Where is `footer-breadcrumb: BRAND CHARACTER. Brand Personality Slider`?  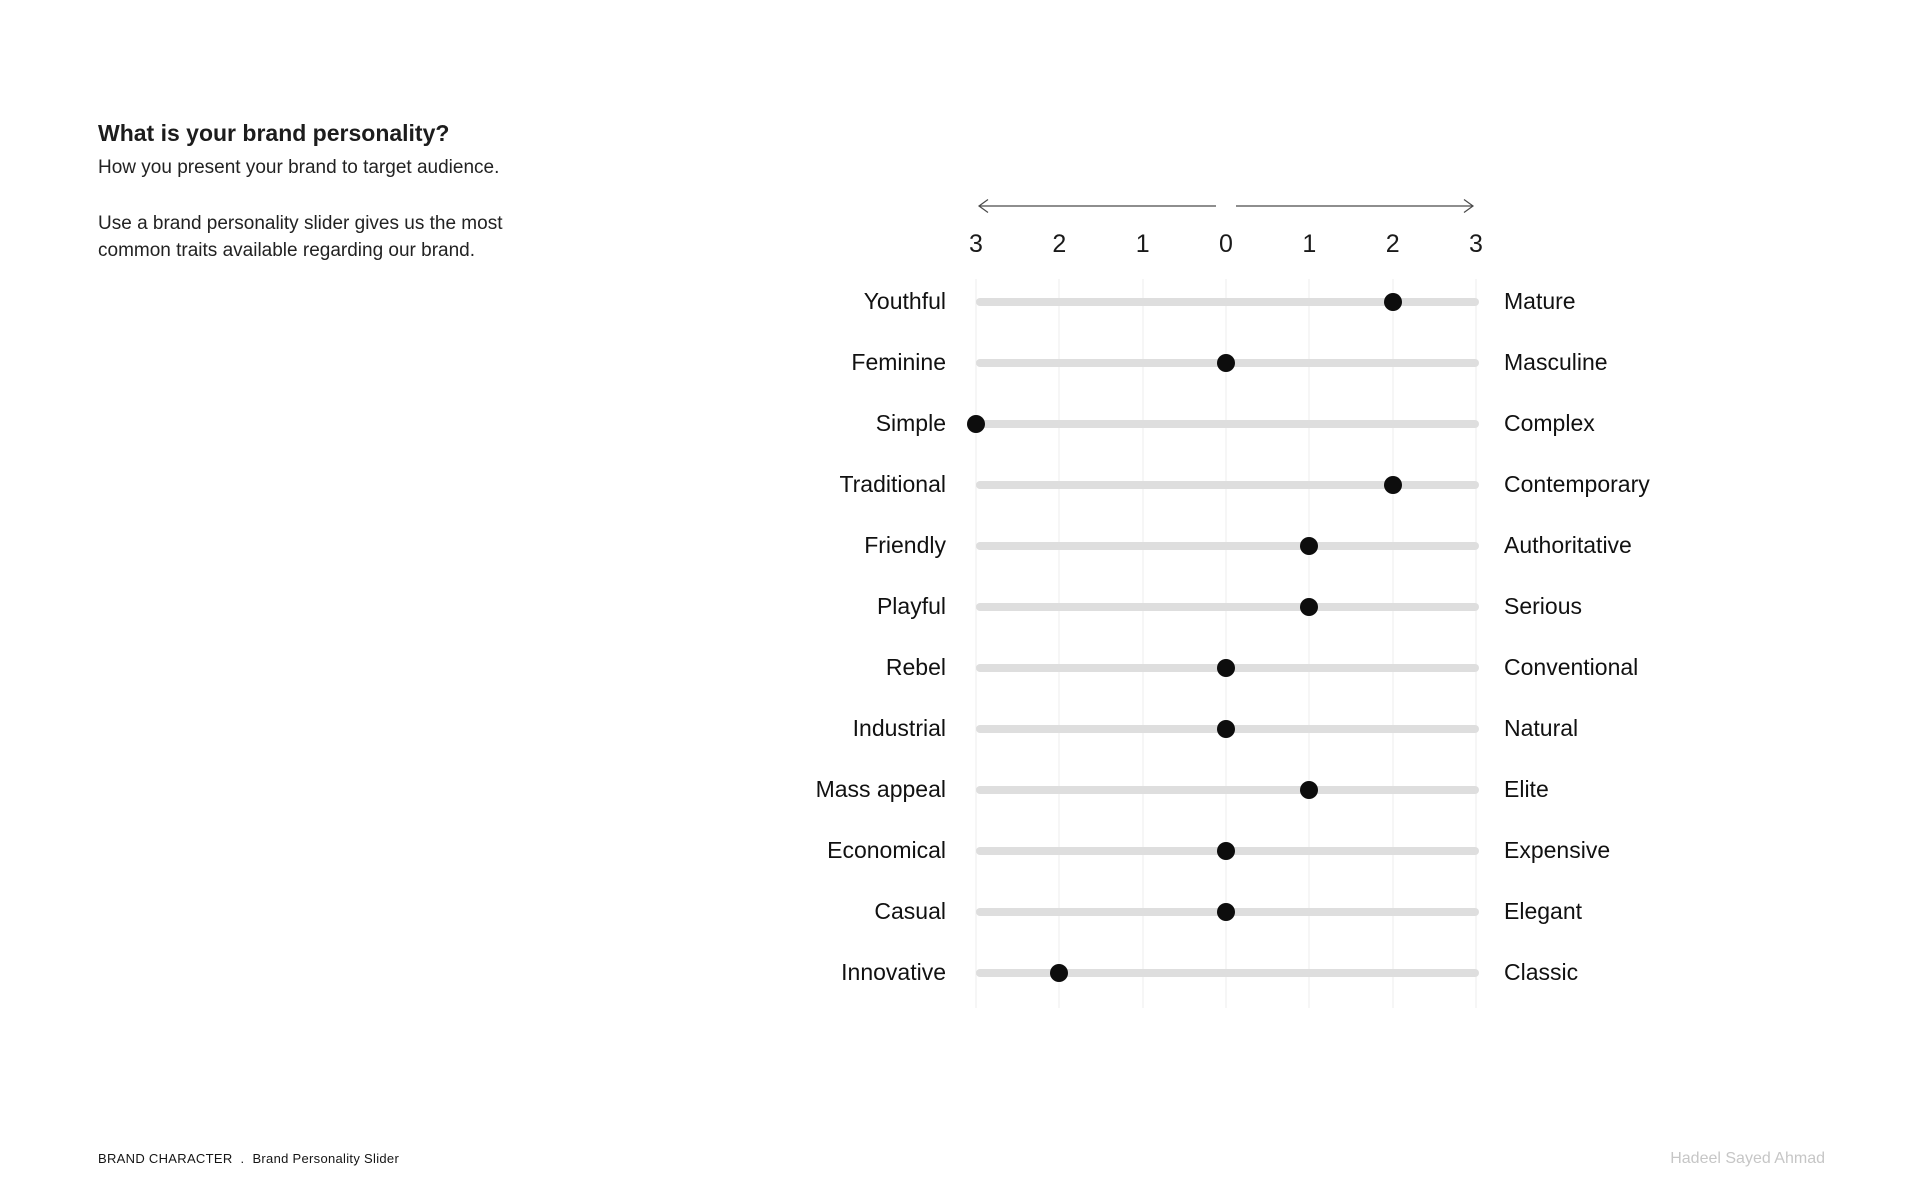
footer-breadcrumb: BRAND CHARACTER. Brand Personality Slider is located at coordinates (248, 1158).